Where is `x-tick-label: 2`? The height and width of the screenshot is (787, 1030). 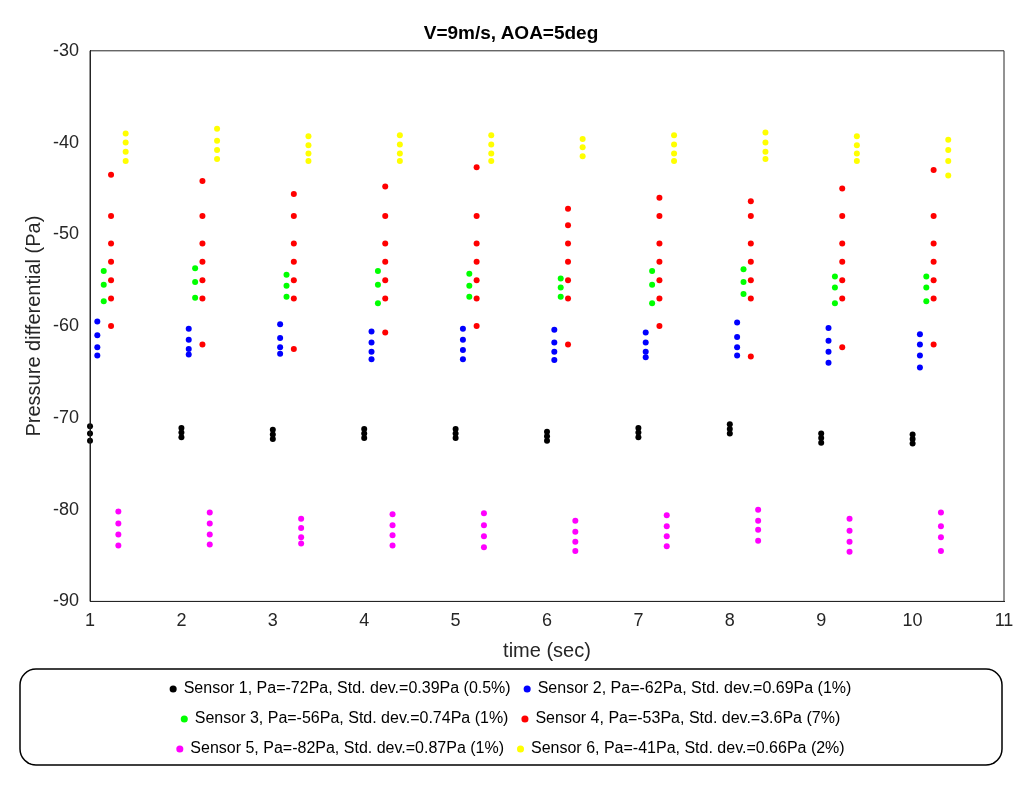
x-tick-label: 2 is located at coordinates (181, 620).